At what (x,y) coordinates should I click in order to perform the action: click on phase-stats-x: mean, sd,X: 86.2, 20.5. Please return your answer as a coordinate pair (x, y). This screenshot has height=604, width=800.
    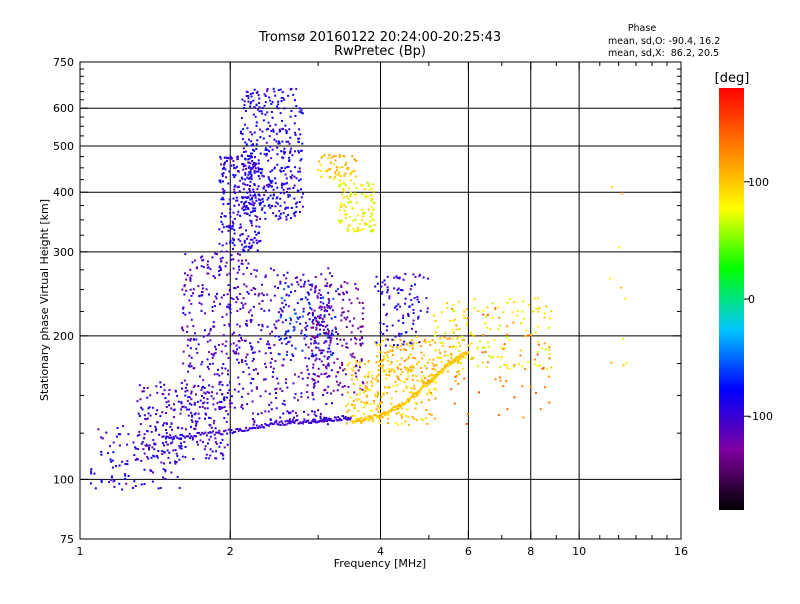
    Looking at the image, I should click on (663, 53).